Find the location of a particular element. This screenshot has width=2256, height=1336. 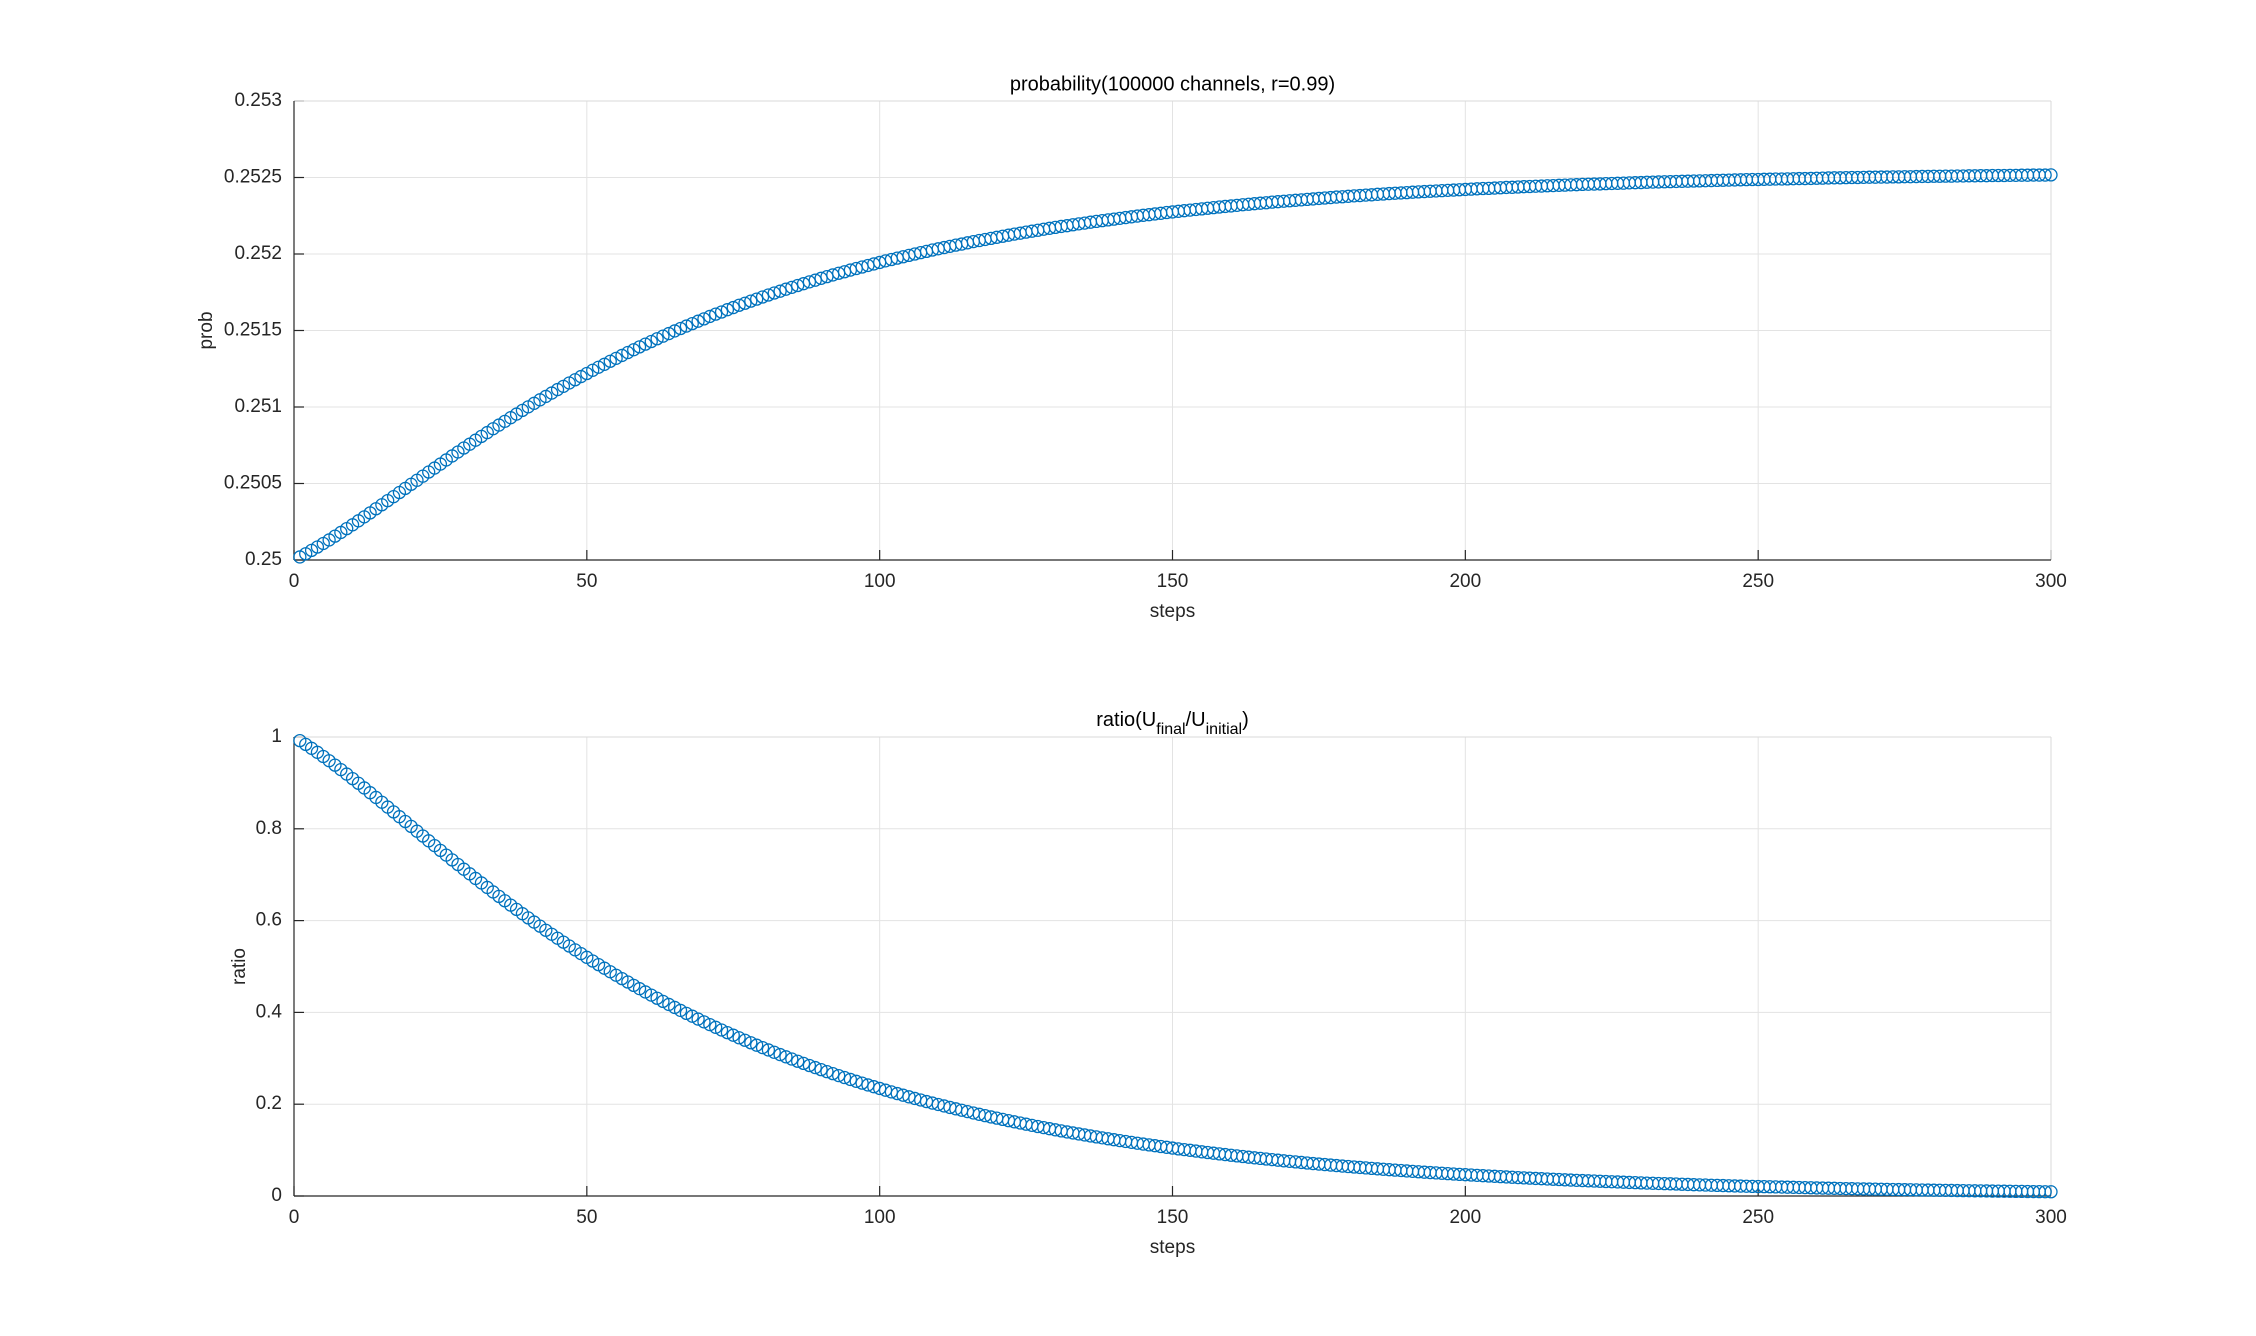

title-part: final is located at coordinates (1170, 729).